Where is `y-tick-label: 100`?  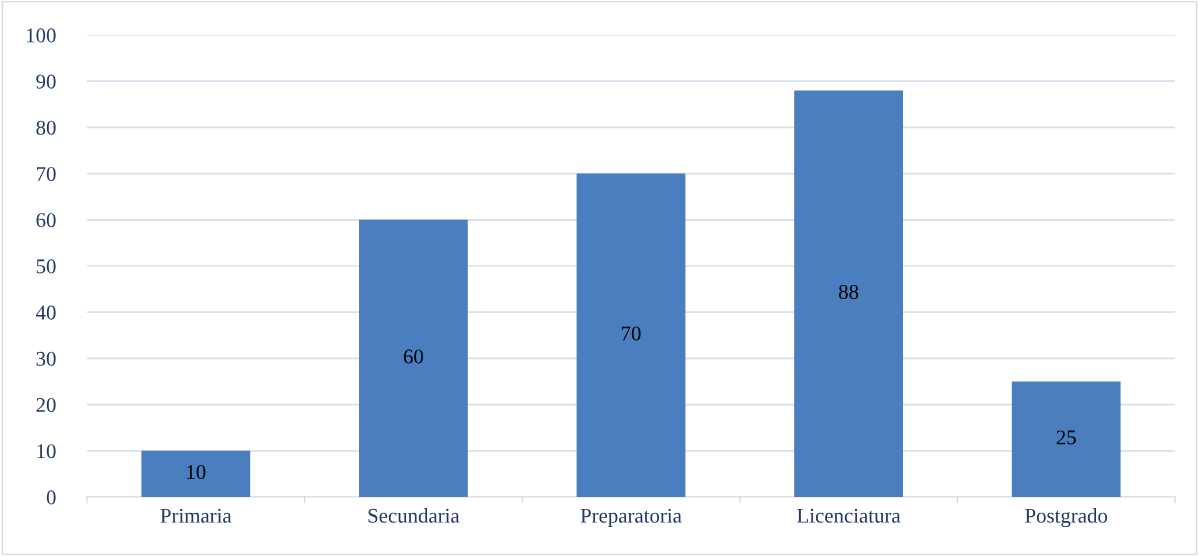 y-tick-label: 100 is located at coordinates (41, 35).